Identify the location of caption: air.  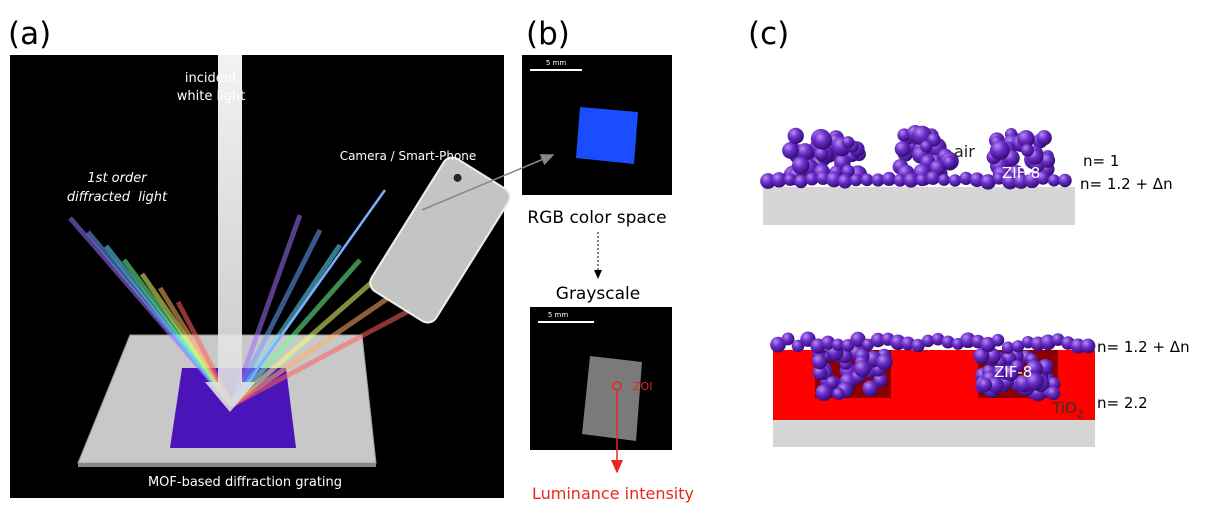
(964, 151).